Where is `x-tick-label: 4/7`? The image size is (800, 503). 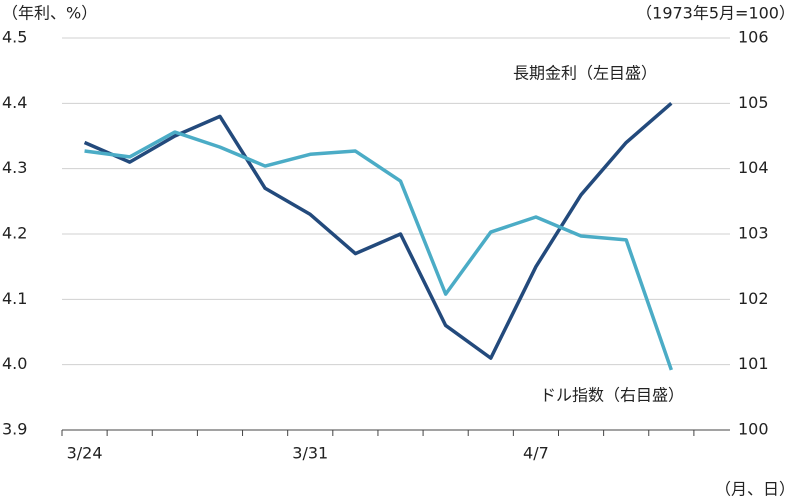
x-tick-label: 4/7 is located at coordinates (536, 453).